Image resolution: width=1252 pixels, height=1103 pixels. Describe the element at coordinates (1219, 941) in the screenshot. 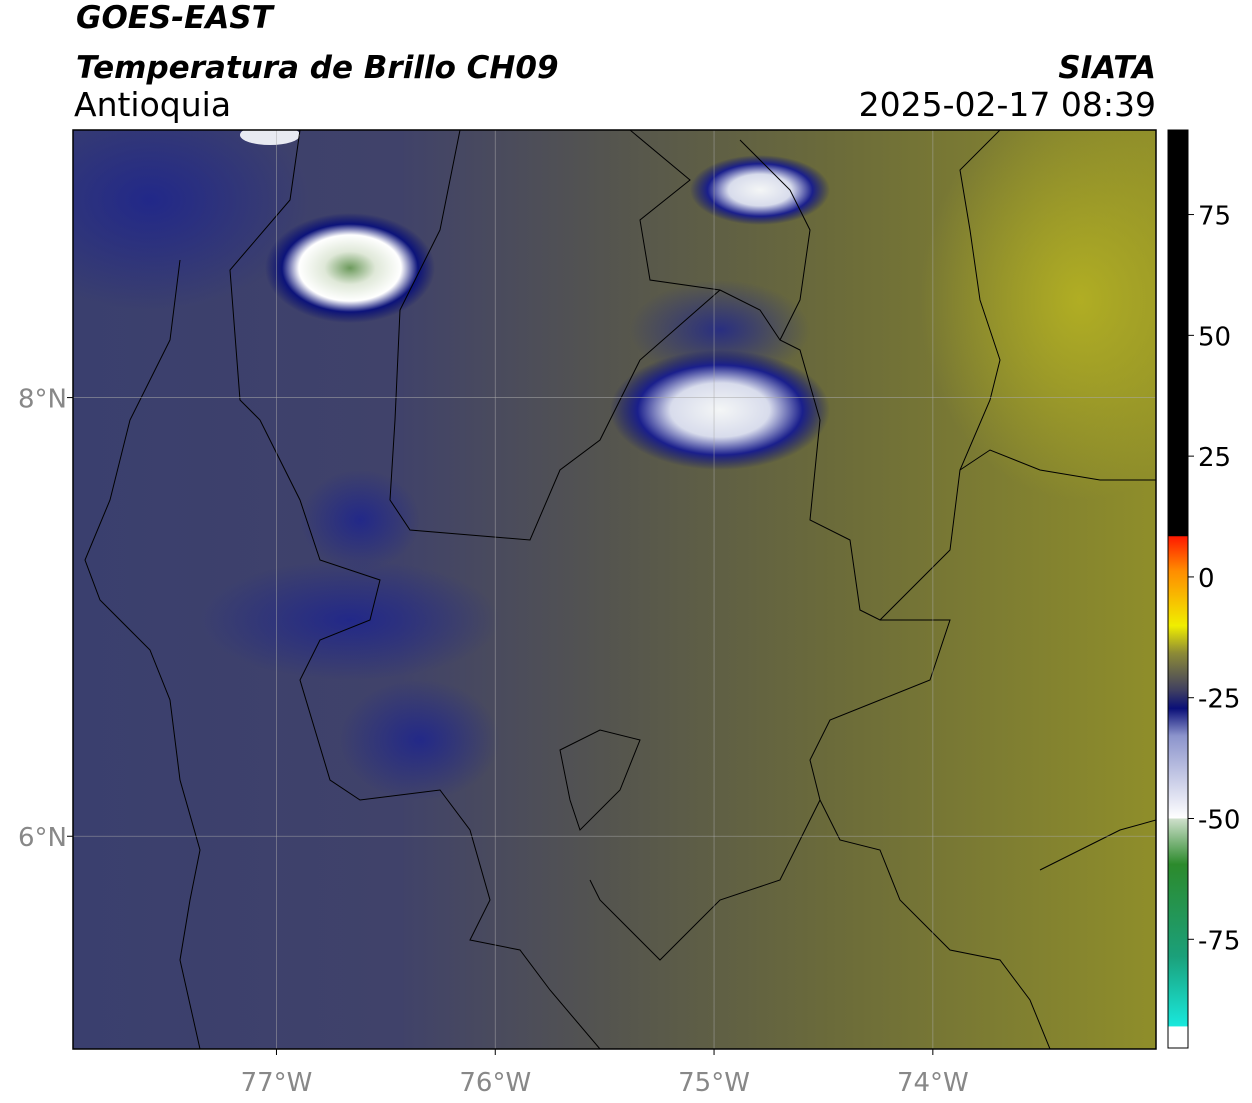

I see `colorbar-tick-label: -75` at that location.